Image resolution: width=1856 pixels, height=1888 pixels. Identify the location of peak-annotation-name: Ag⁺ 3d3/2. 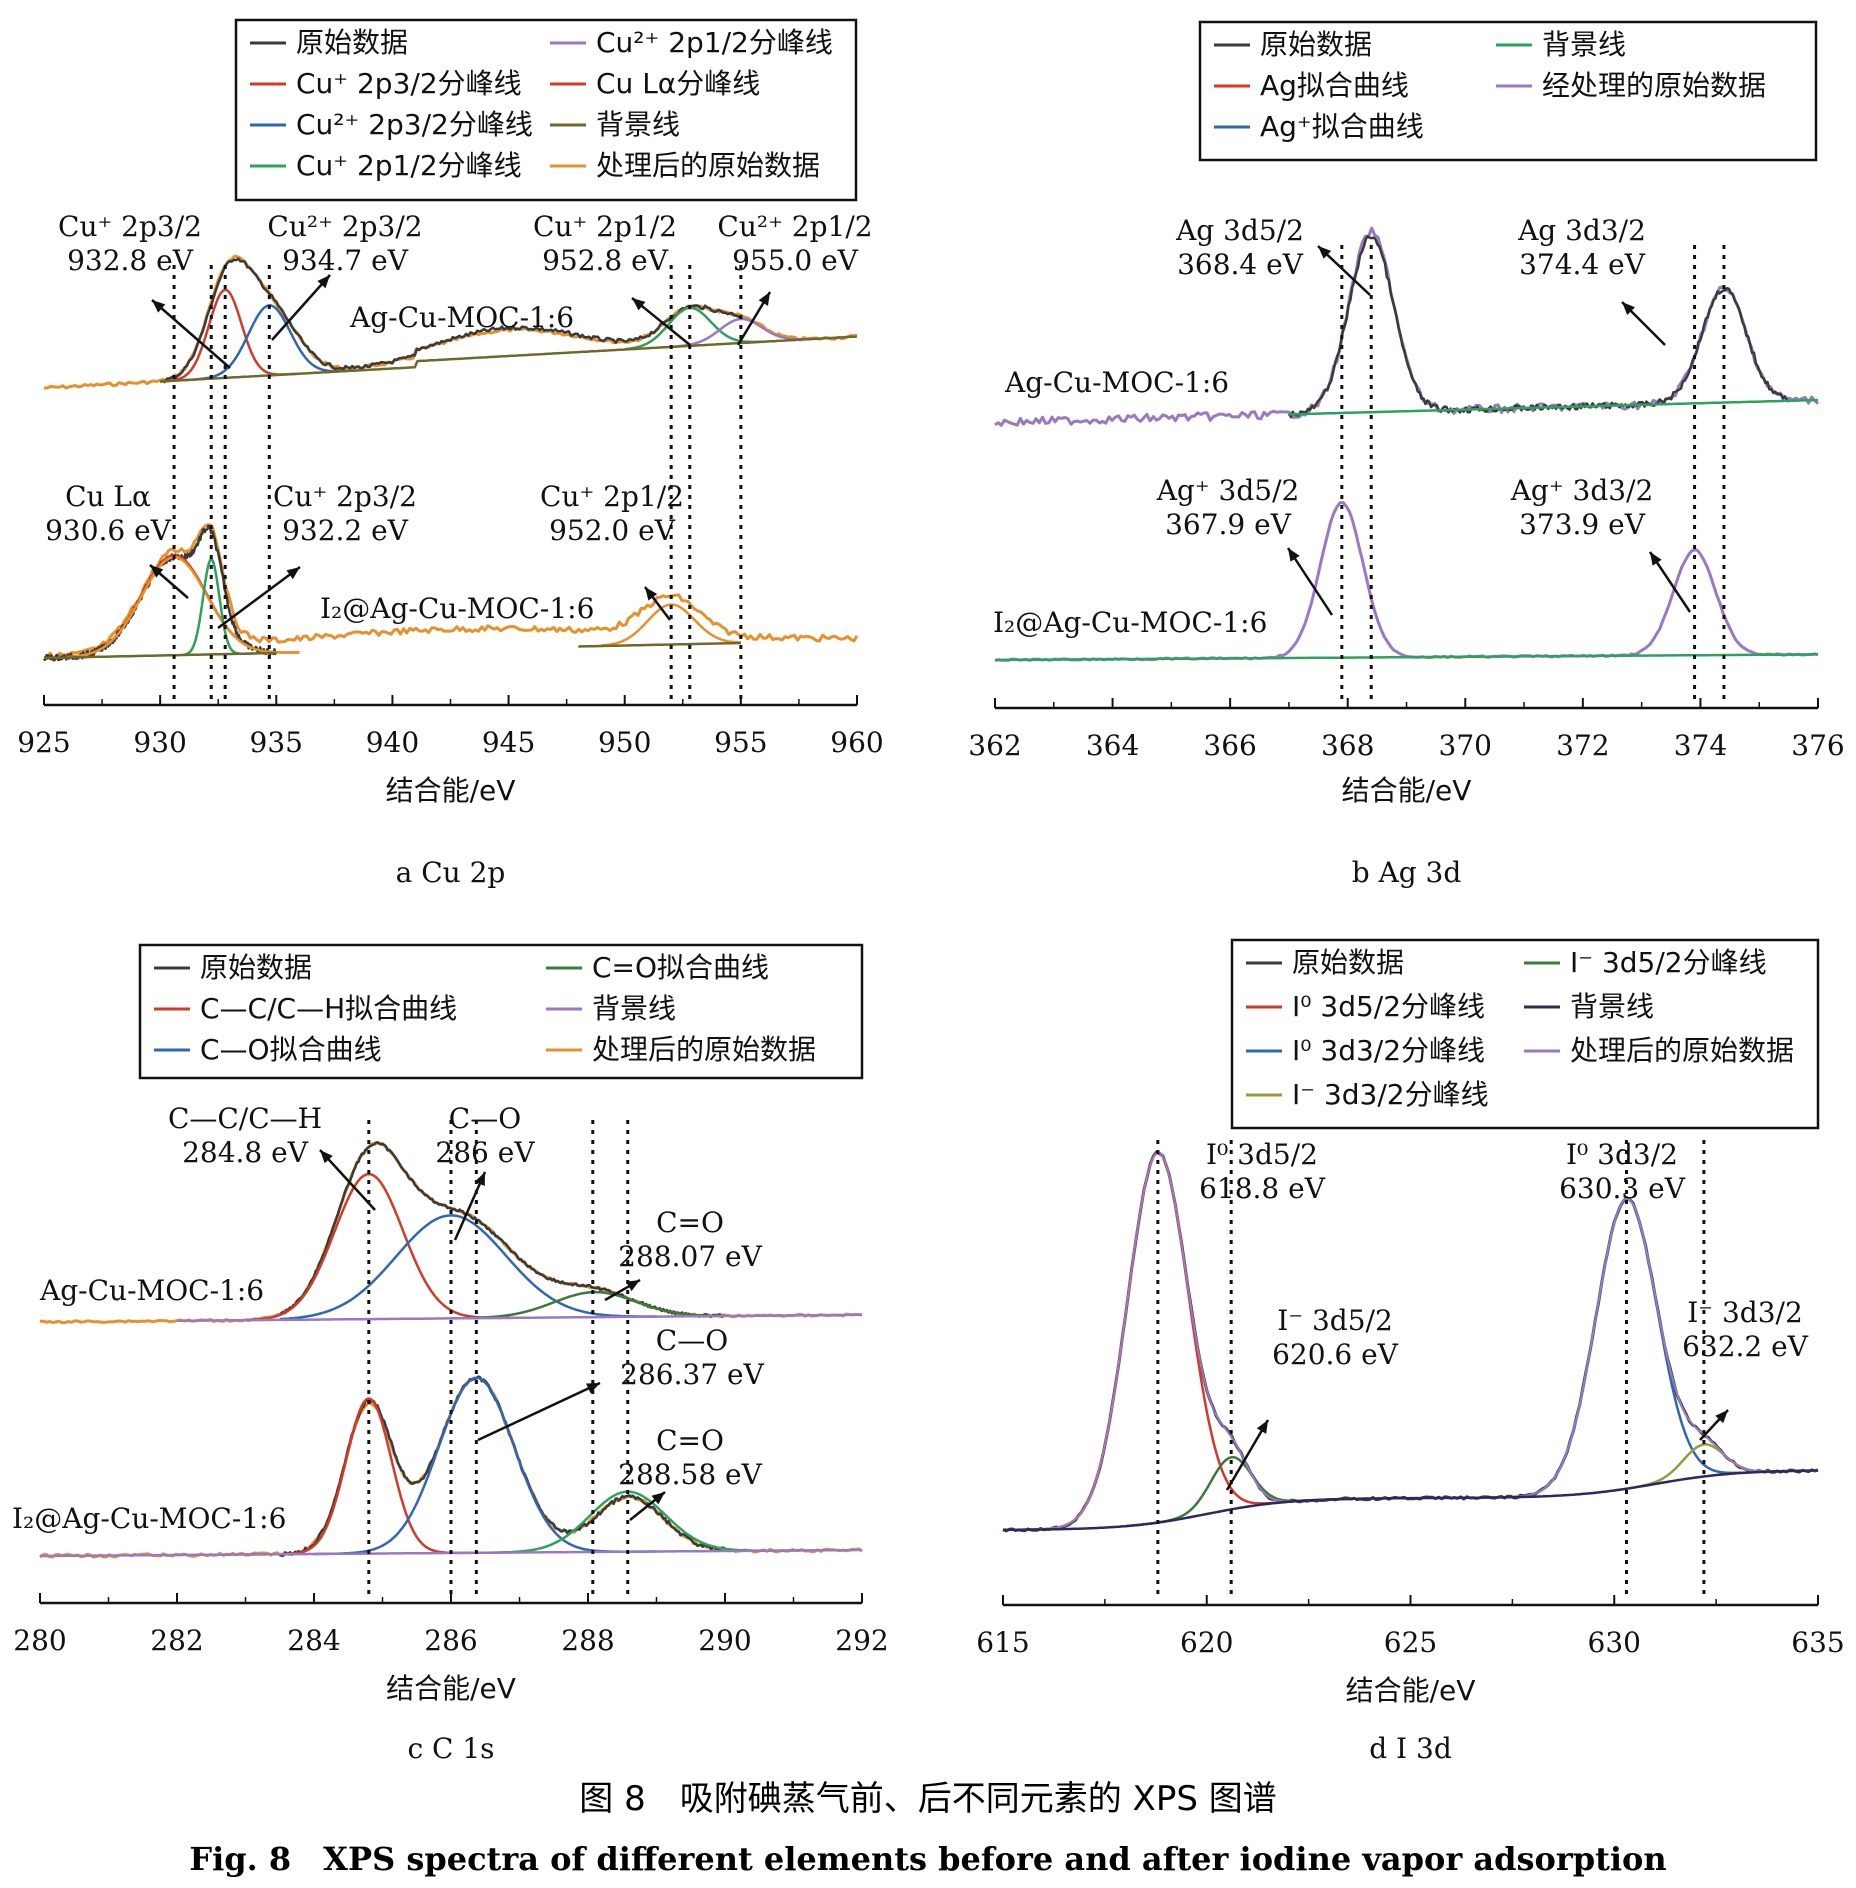
(1582, 490).